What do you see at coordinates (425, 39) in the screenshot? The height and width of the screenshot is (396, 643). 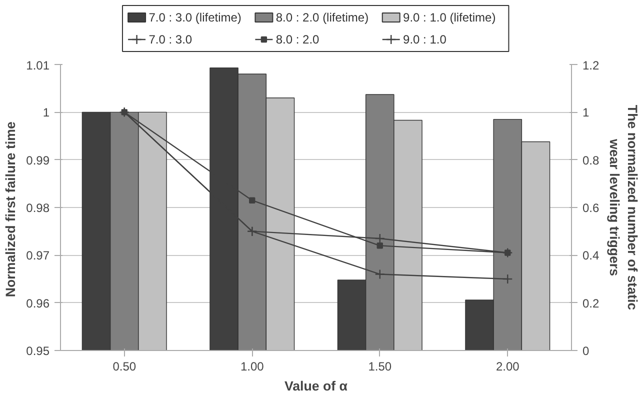 I see `legend-label: 9.0 : 1.0` at bounding box center [425, 39].